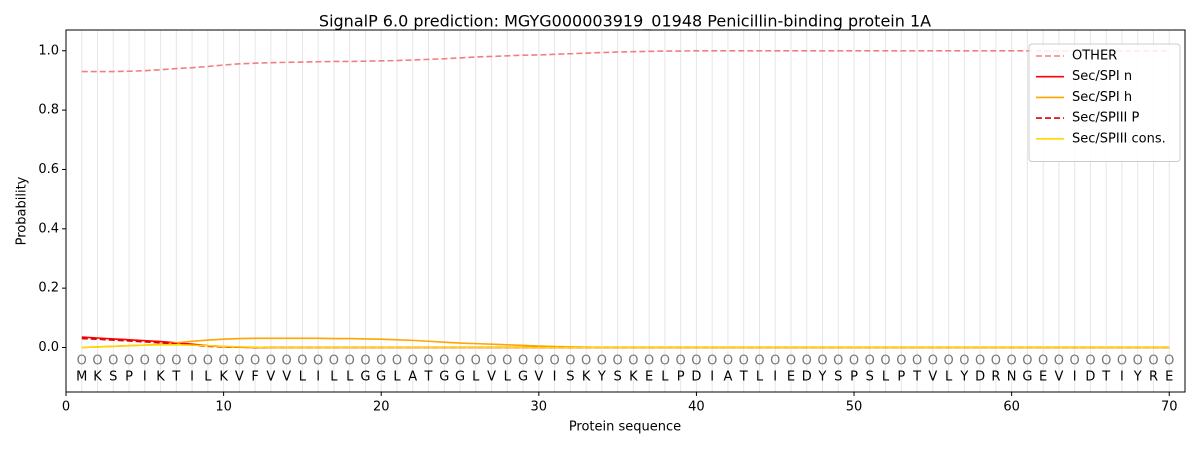 This screenshot has width=1200, height=450. What do you see at coordinates (48, 50) in the screenshot?
I see `y-tick-label: 1.0` at bounding box center [48, 50].